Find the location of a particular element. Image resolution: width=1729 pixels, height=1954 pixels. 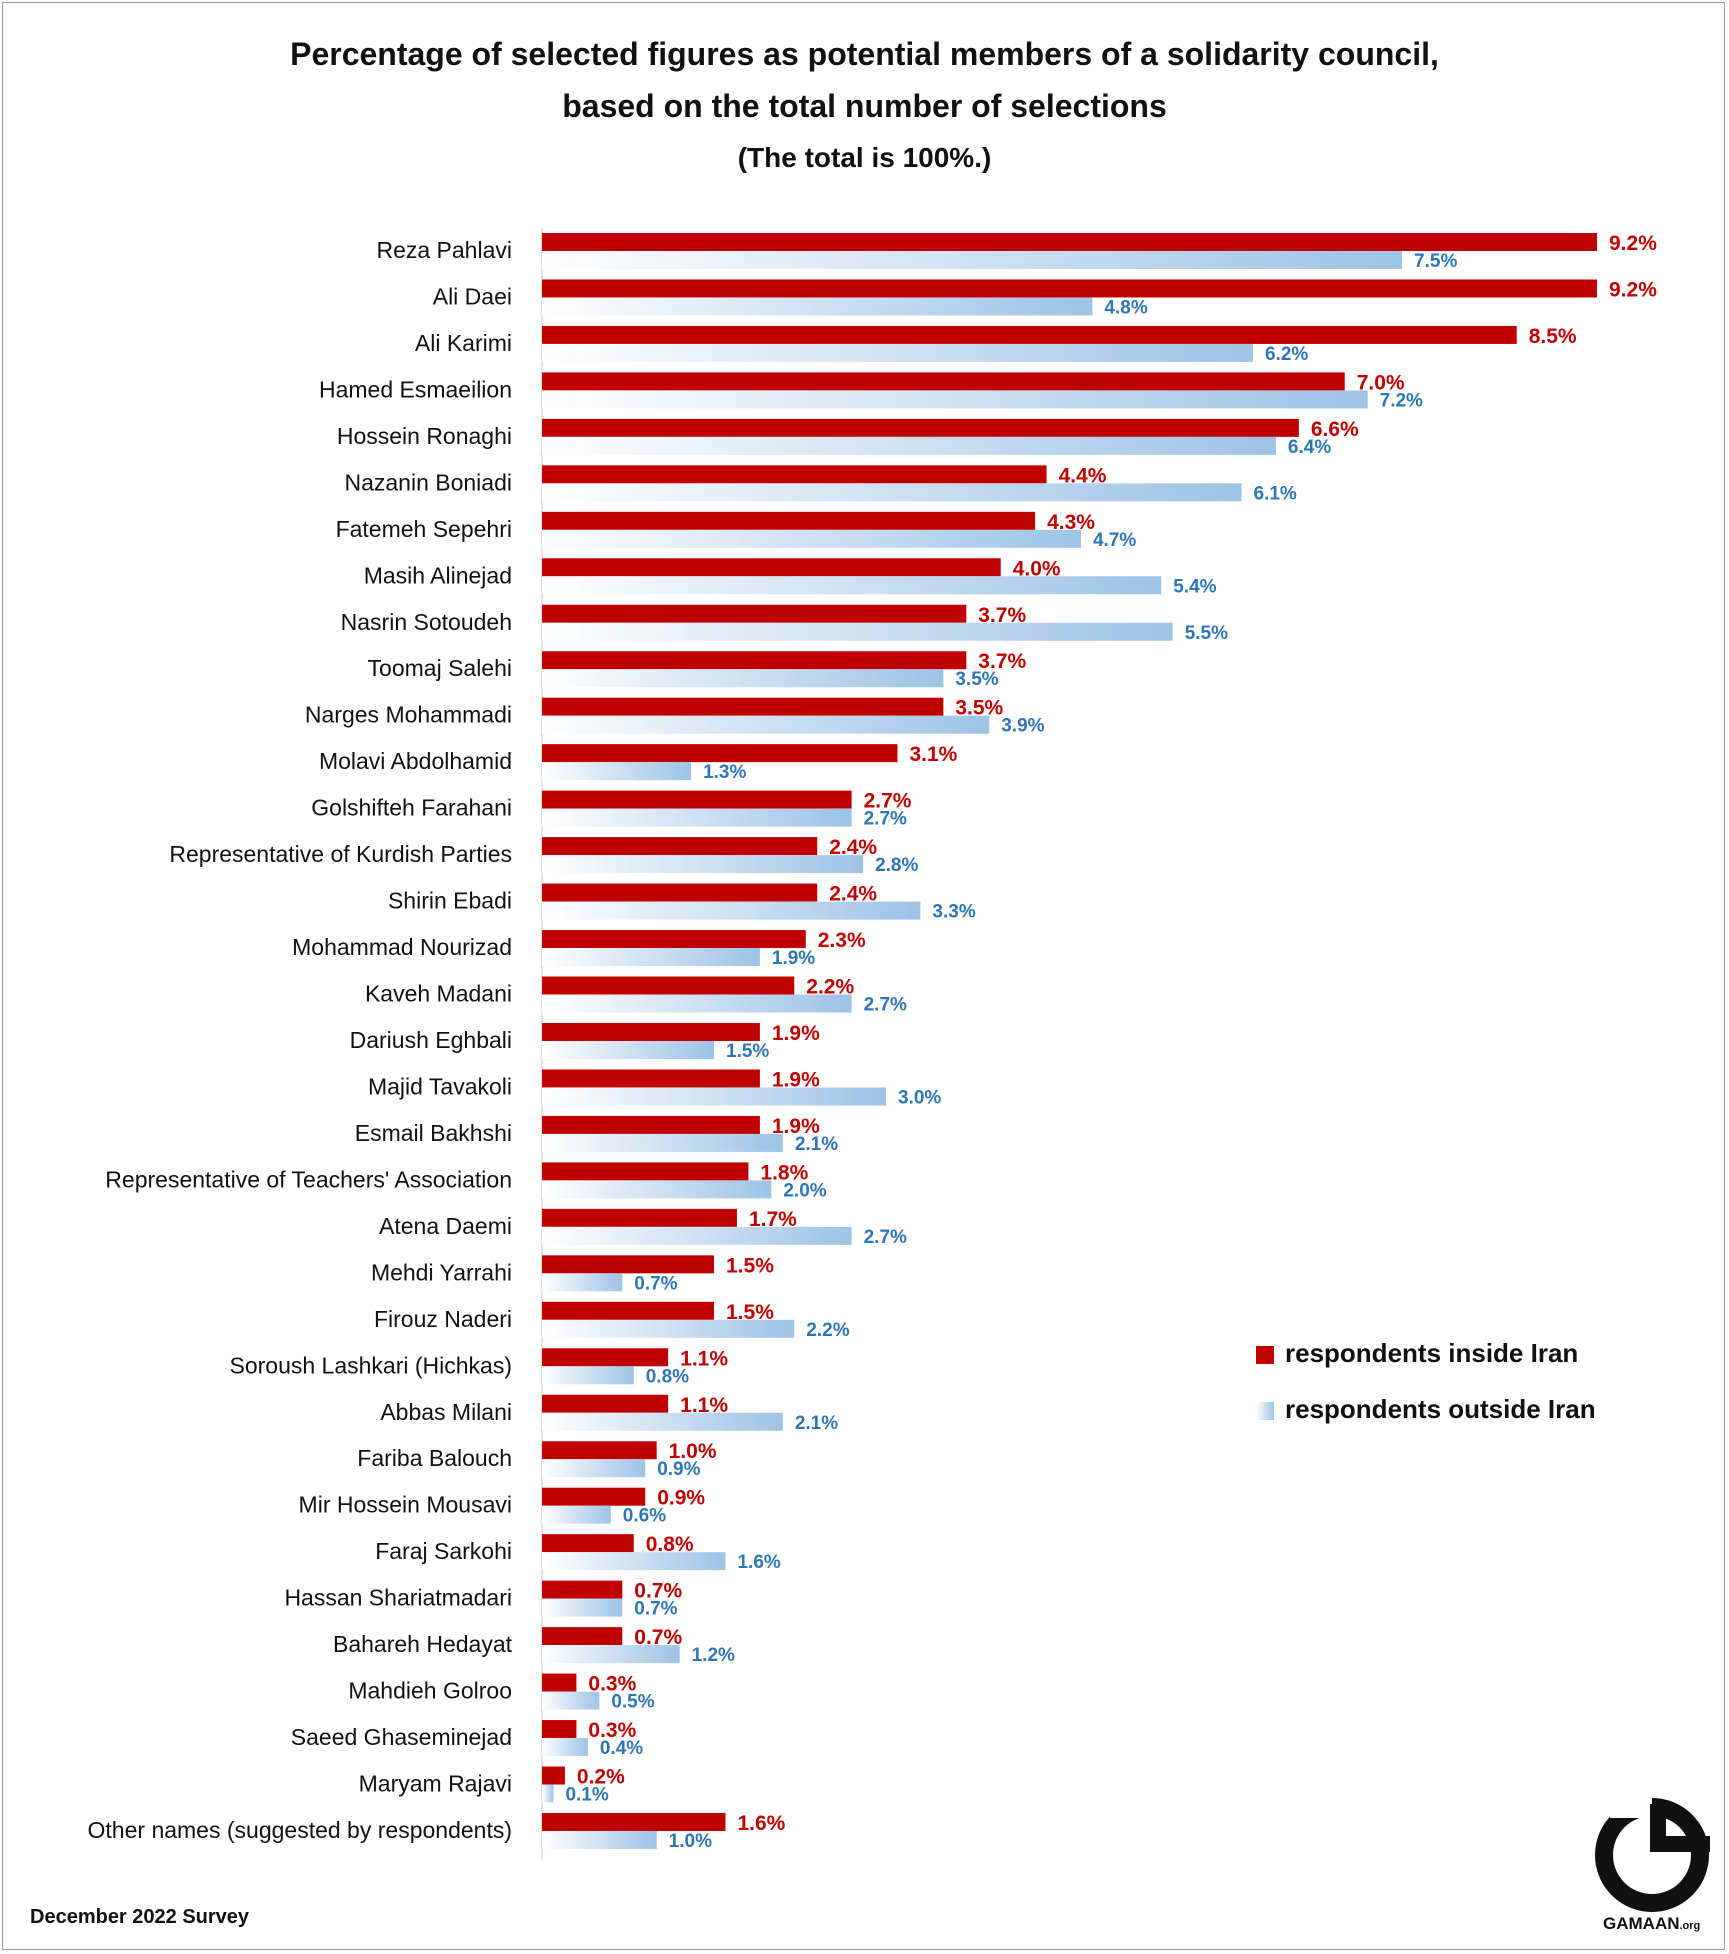

value-label-inside-iran: 1.8% is located at coordinates (784, 1172).